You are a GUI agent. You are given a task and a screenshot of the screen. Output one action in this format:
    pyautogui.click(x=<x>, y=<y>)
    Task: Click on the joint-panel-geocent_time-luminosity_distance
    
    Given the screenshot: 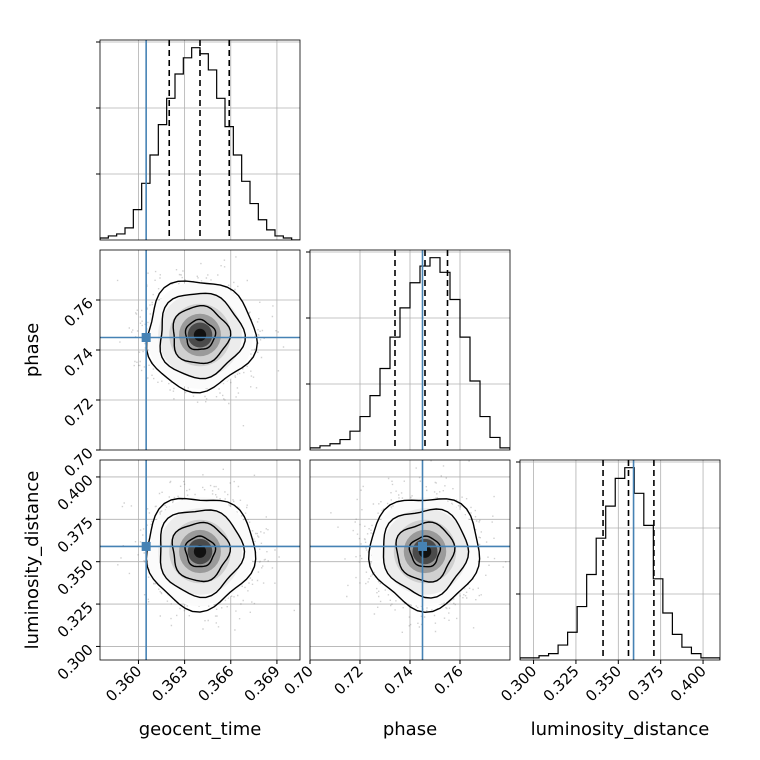 What is the action you would take?
    pyautogui.click(x=200, y=560)
    